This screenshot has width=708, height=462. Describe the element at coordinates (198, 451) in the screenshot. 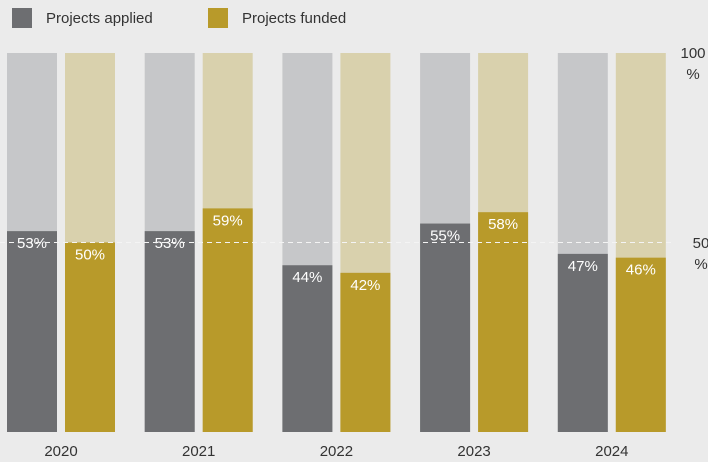

I see `x-tick-label: 2021` at that location.